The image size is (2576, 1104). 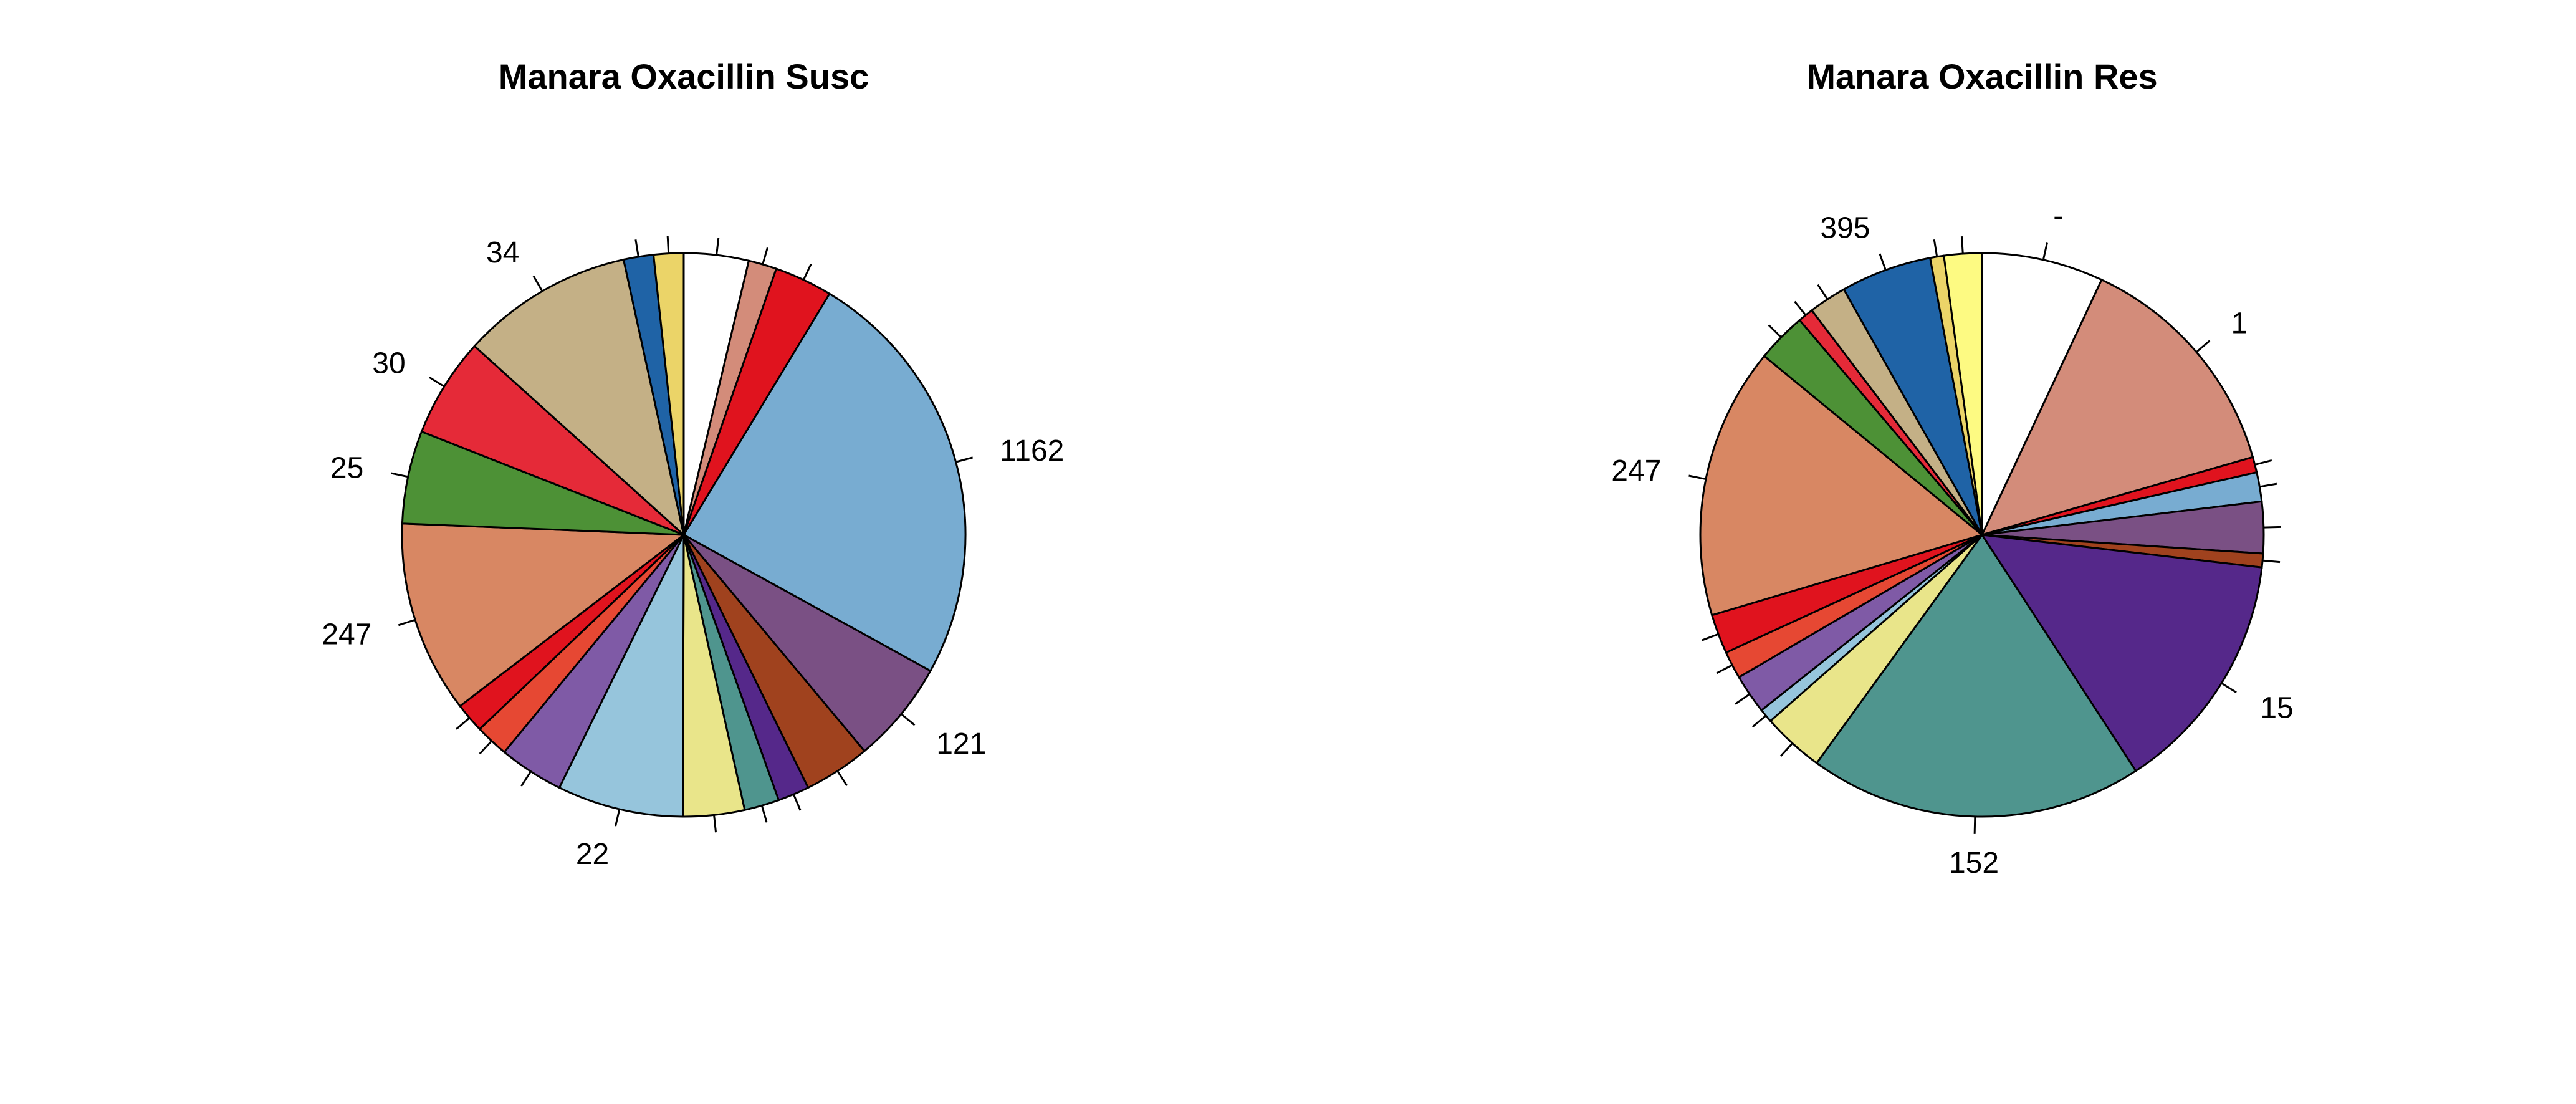 What do you see at coordinates (961, 744) in the screenshot?
I see `slice-label-susc-5: 121` at bounding box center [961, 744].